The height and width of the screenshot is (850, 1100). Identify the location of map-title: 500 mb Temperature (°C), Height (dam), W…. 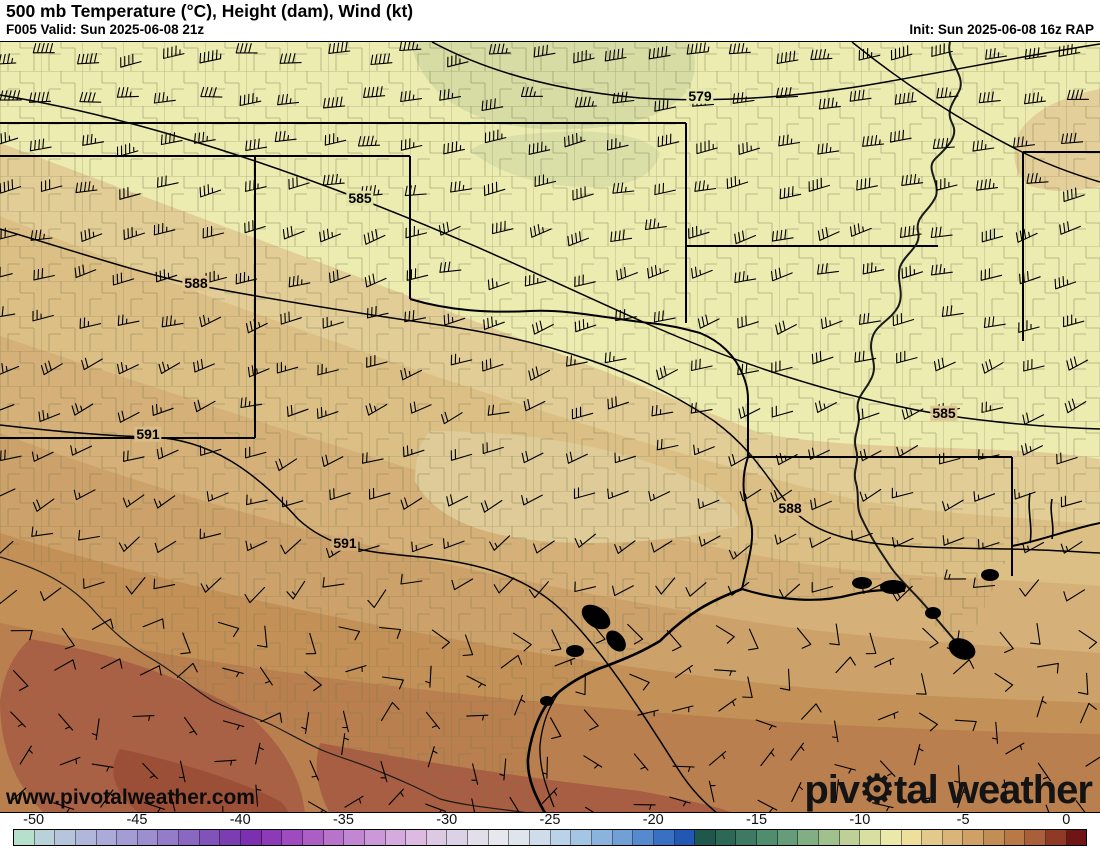
(210, 11).